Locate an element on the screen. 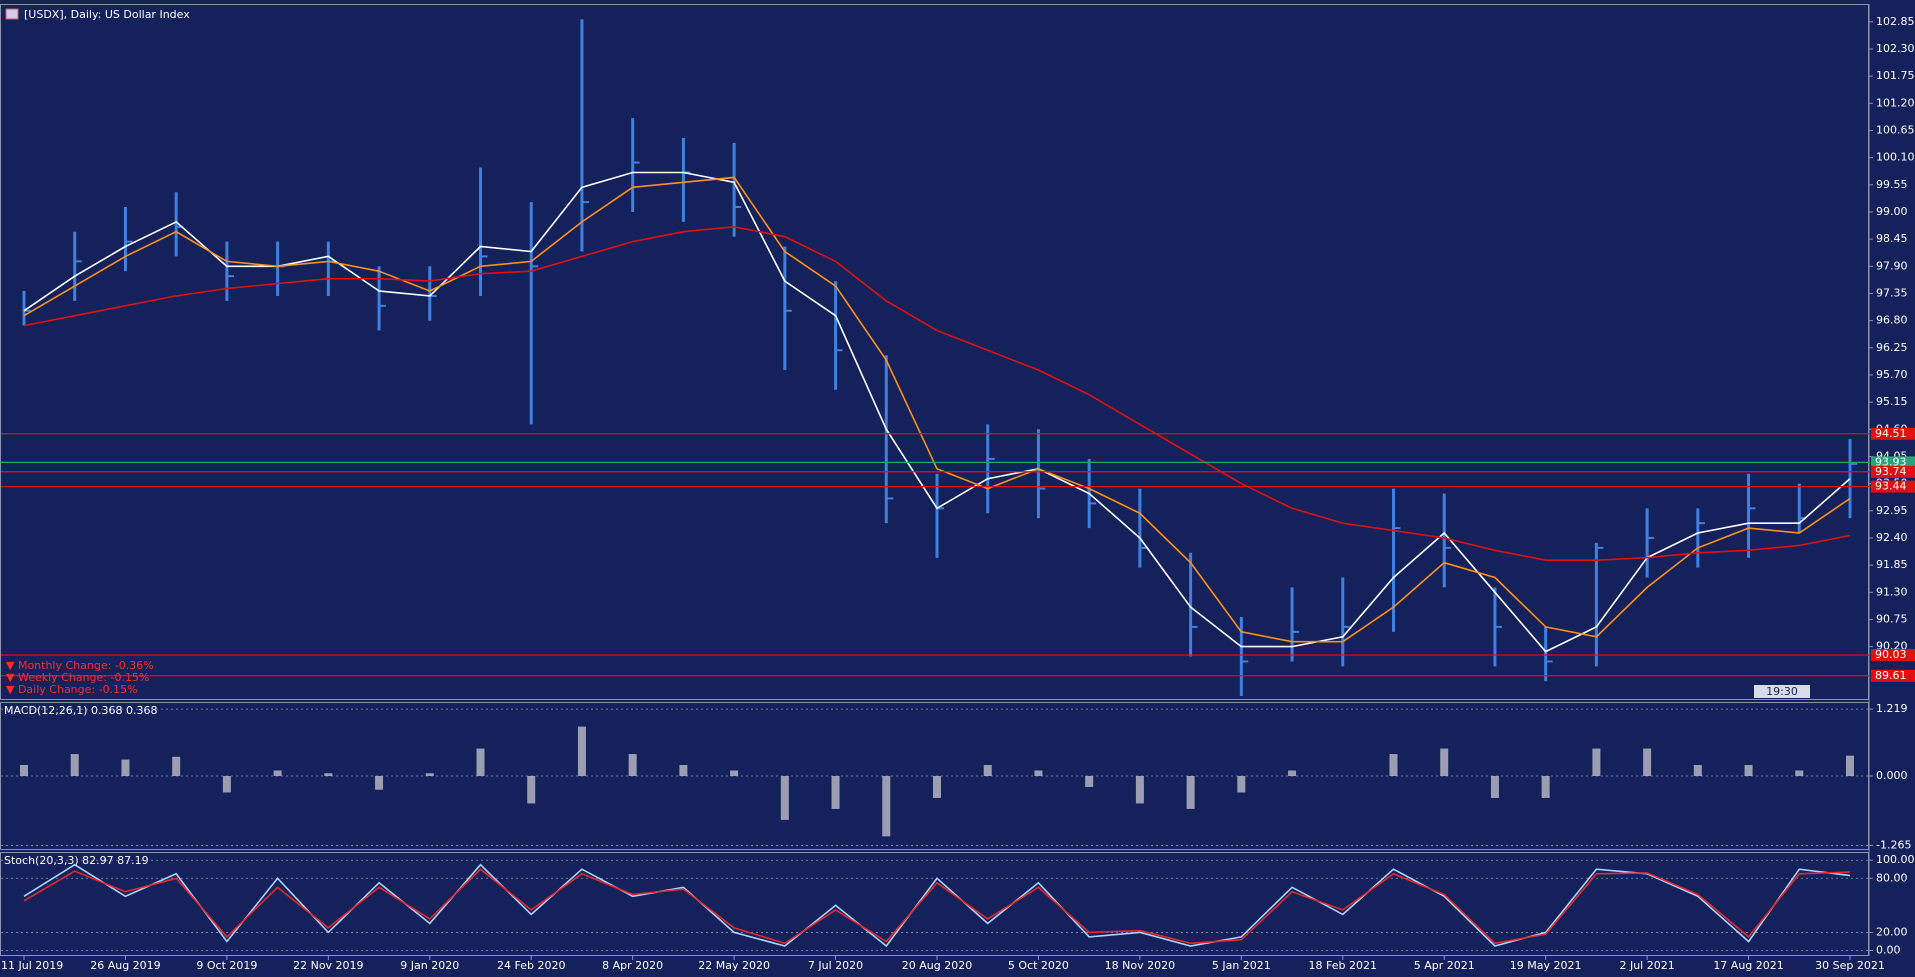 This screenshot has width=1915, height=977. y-tick-label: 92.40 is located at coordinates (1892, 537).